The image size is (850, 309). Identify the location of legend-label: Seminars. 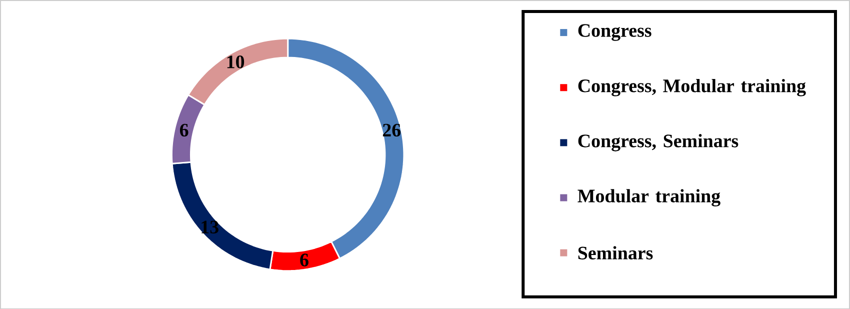
(615, 253).